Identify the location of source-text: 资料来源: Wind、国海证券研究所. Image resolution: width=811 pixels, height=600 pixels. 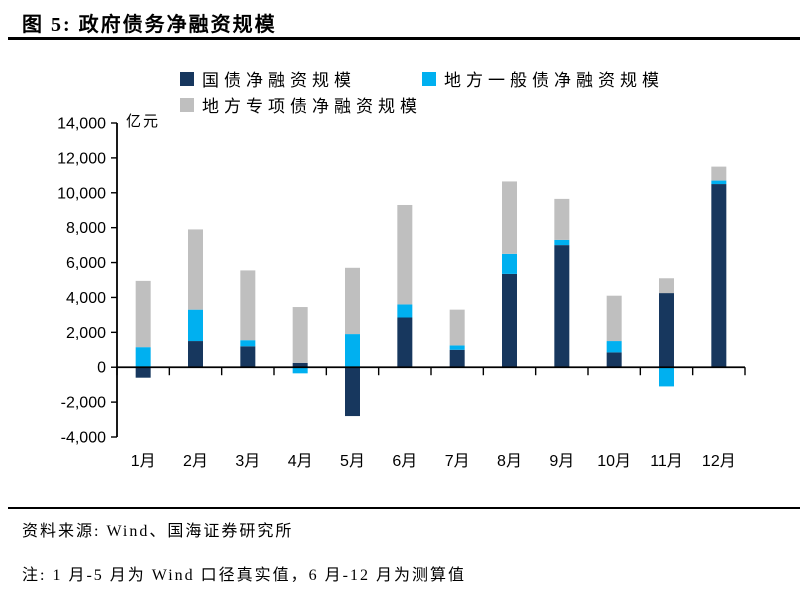
(158, 531).